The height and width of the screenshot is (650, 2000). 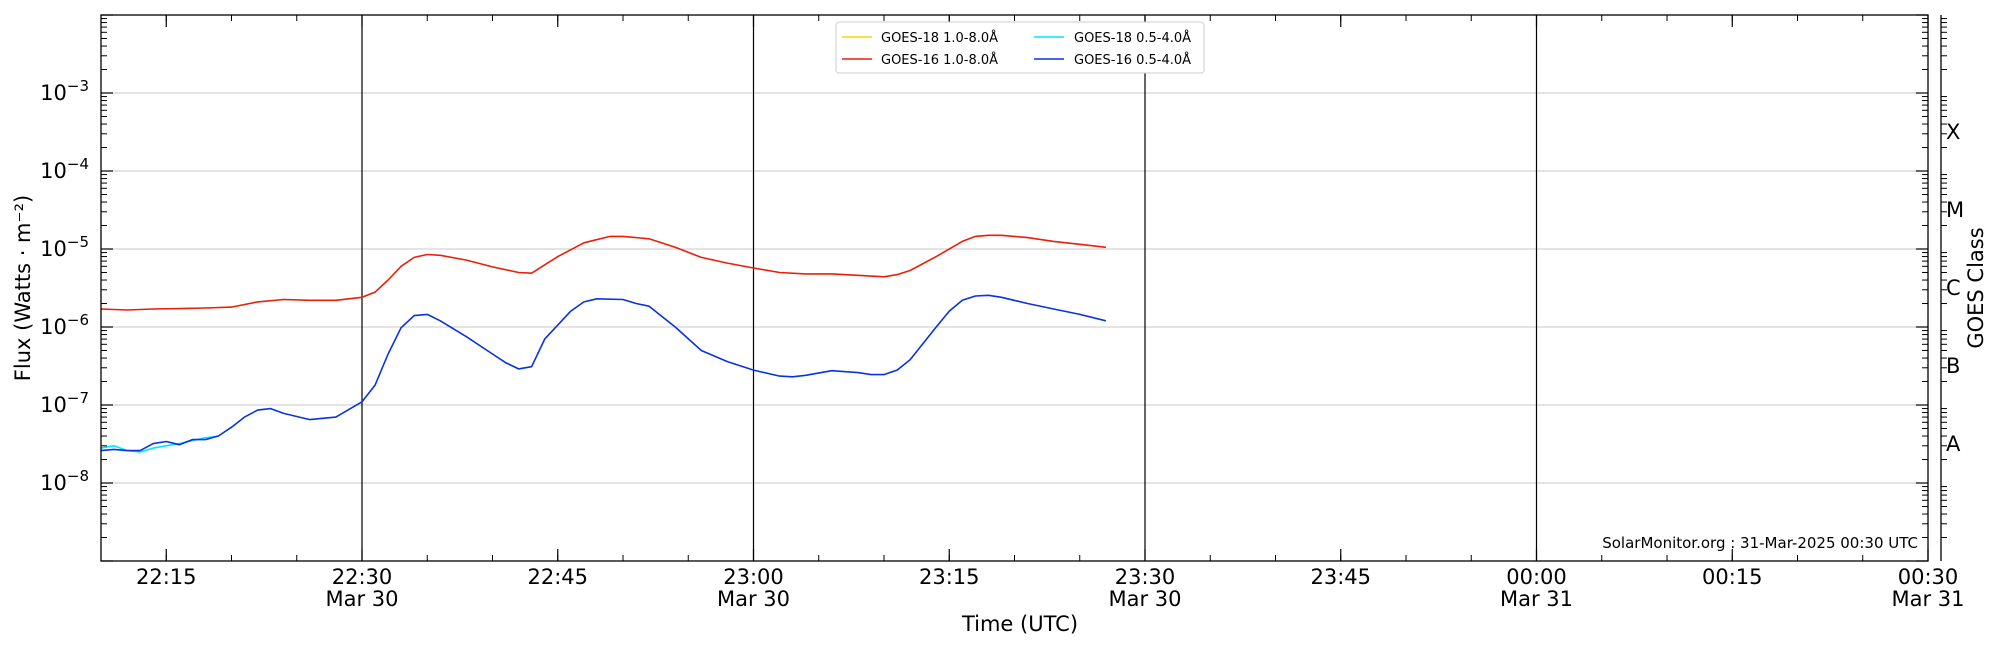 I want to click on goes-class-label: B, so click(x=1953, y=366).